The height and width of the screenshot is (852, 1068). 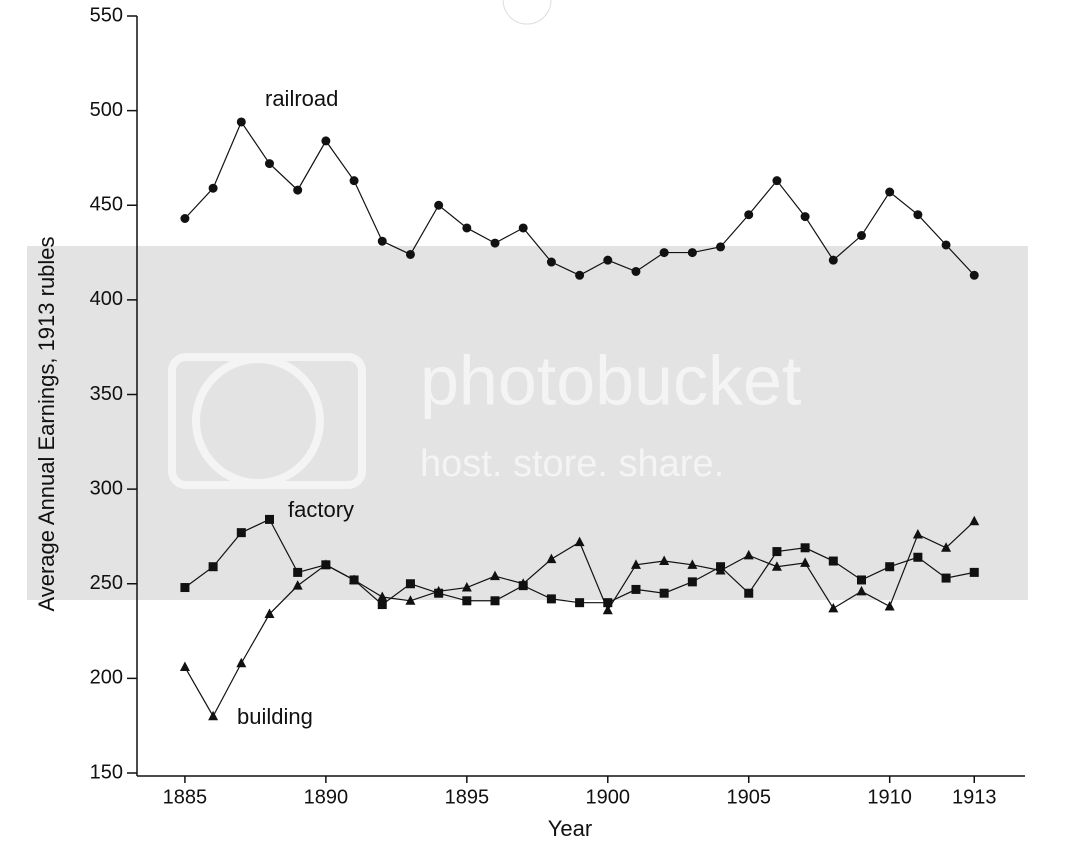 I want to click on x-tick-label: 1895, so click(x=467, y=797).